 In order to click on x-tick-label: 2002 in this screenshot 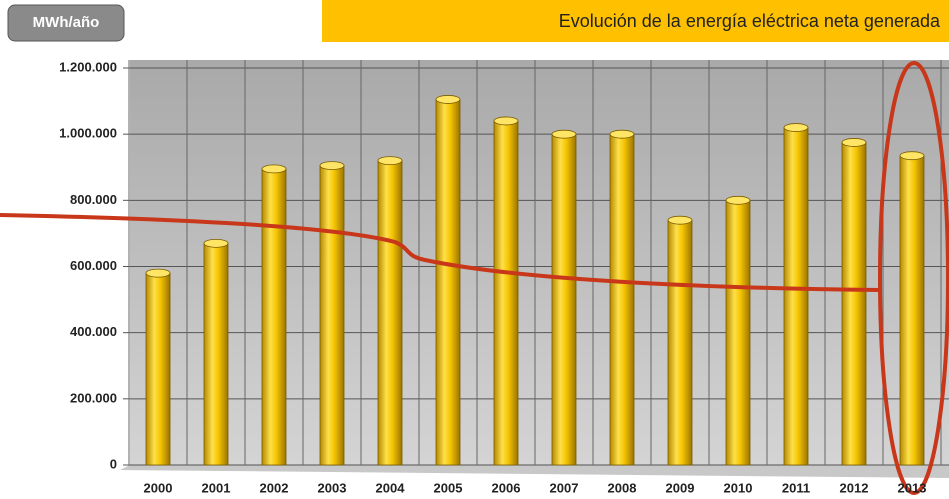, I will do `click(274, 487)`.